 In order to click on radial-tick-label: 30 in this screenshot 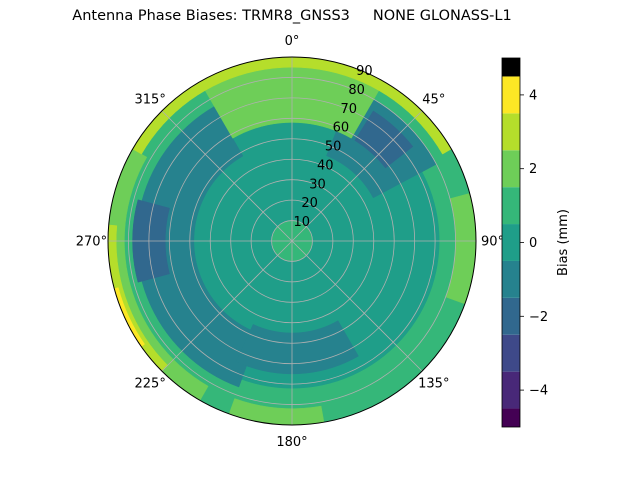, I will do `click(317, 184)`.